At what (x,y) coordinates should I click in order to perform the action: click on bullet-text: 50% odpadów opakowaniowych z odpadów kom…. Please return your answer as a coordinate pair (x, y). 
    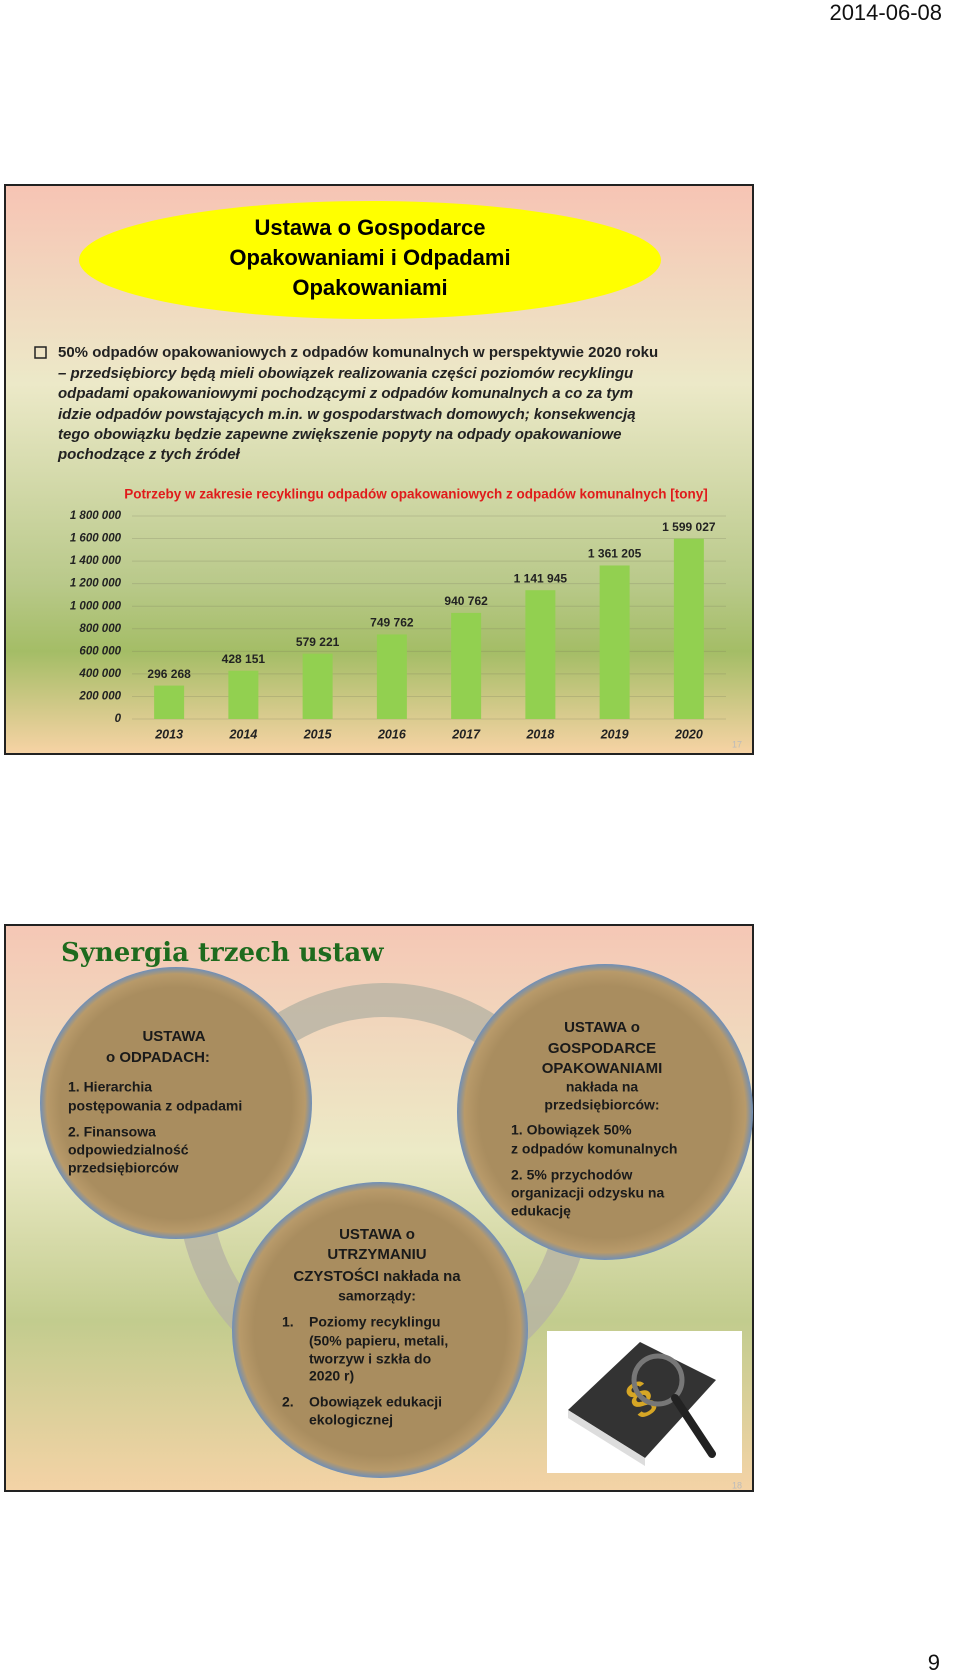
    Looking at the image, I should click on (358, 352).